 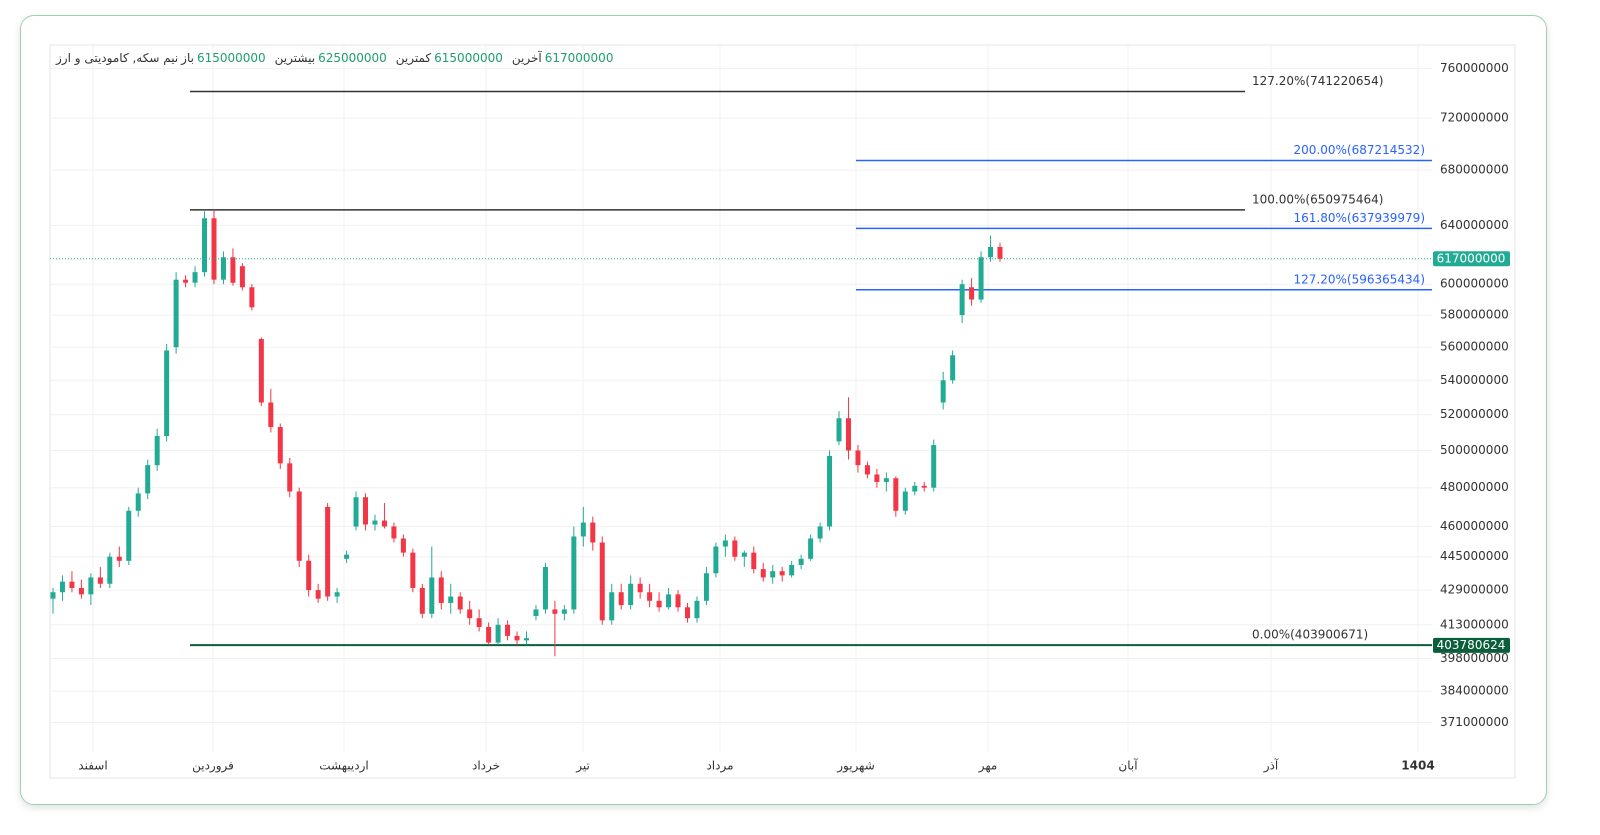 I want to click on x-tick-label: خرداد, so click(x=486, y=766).